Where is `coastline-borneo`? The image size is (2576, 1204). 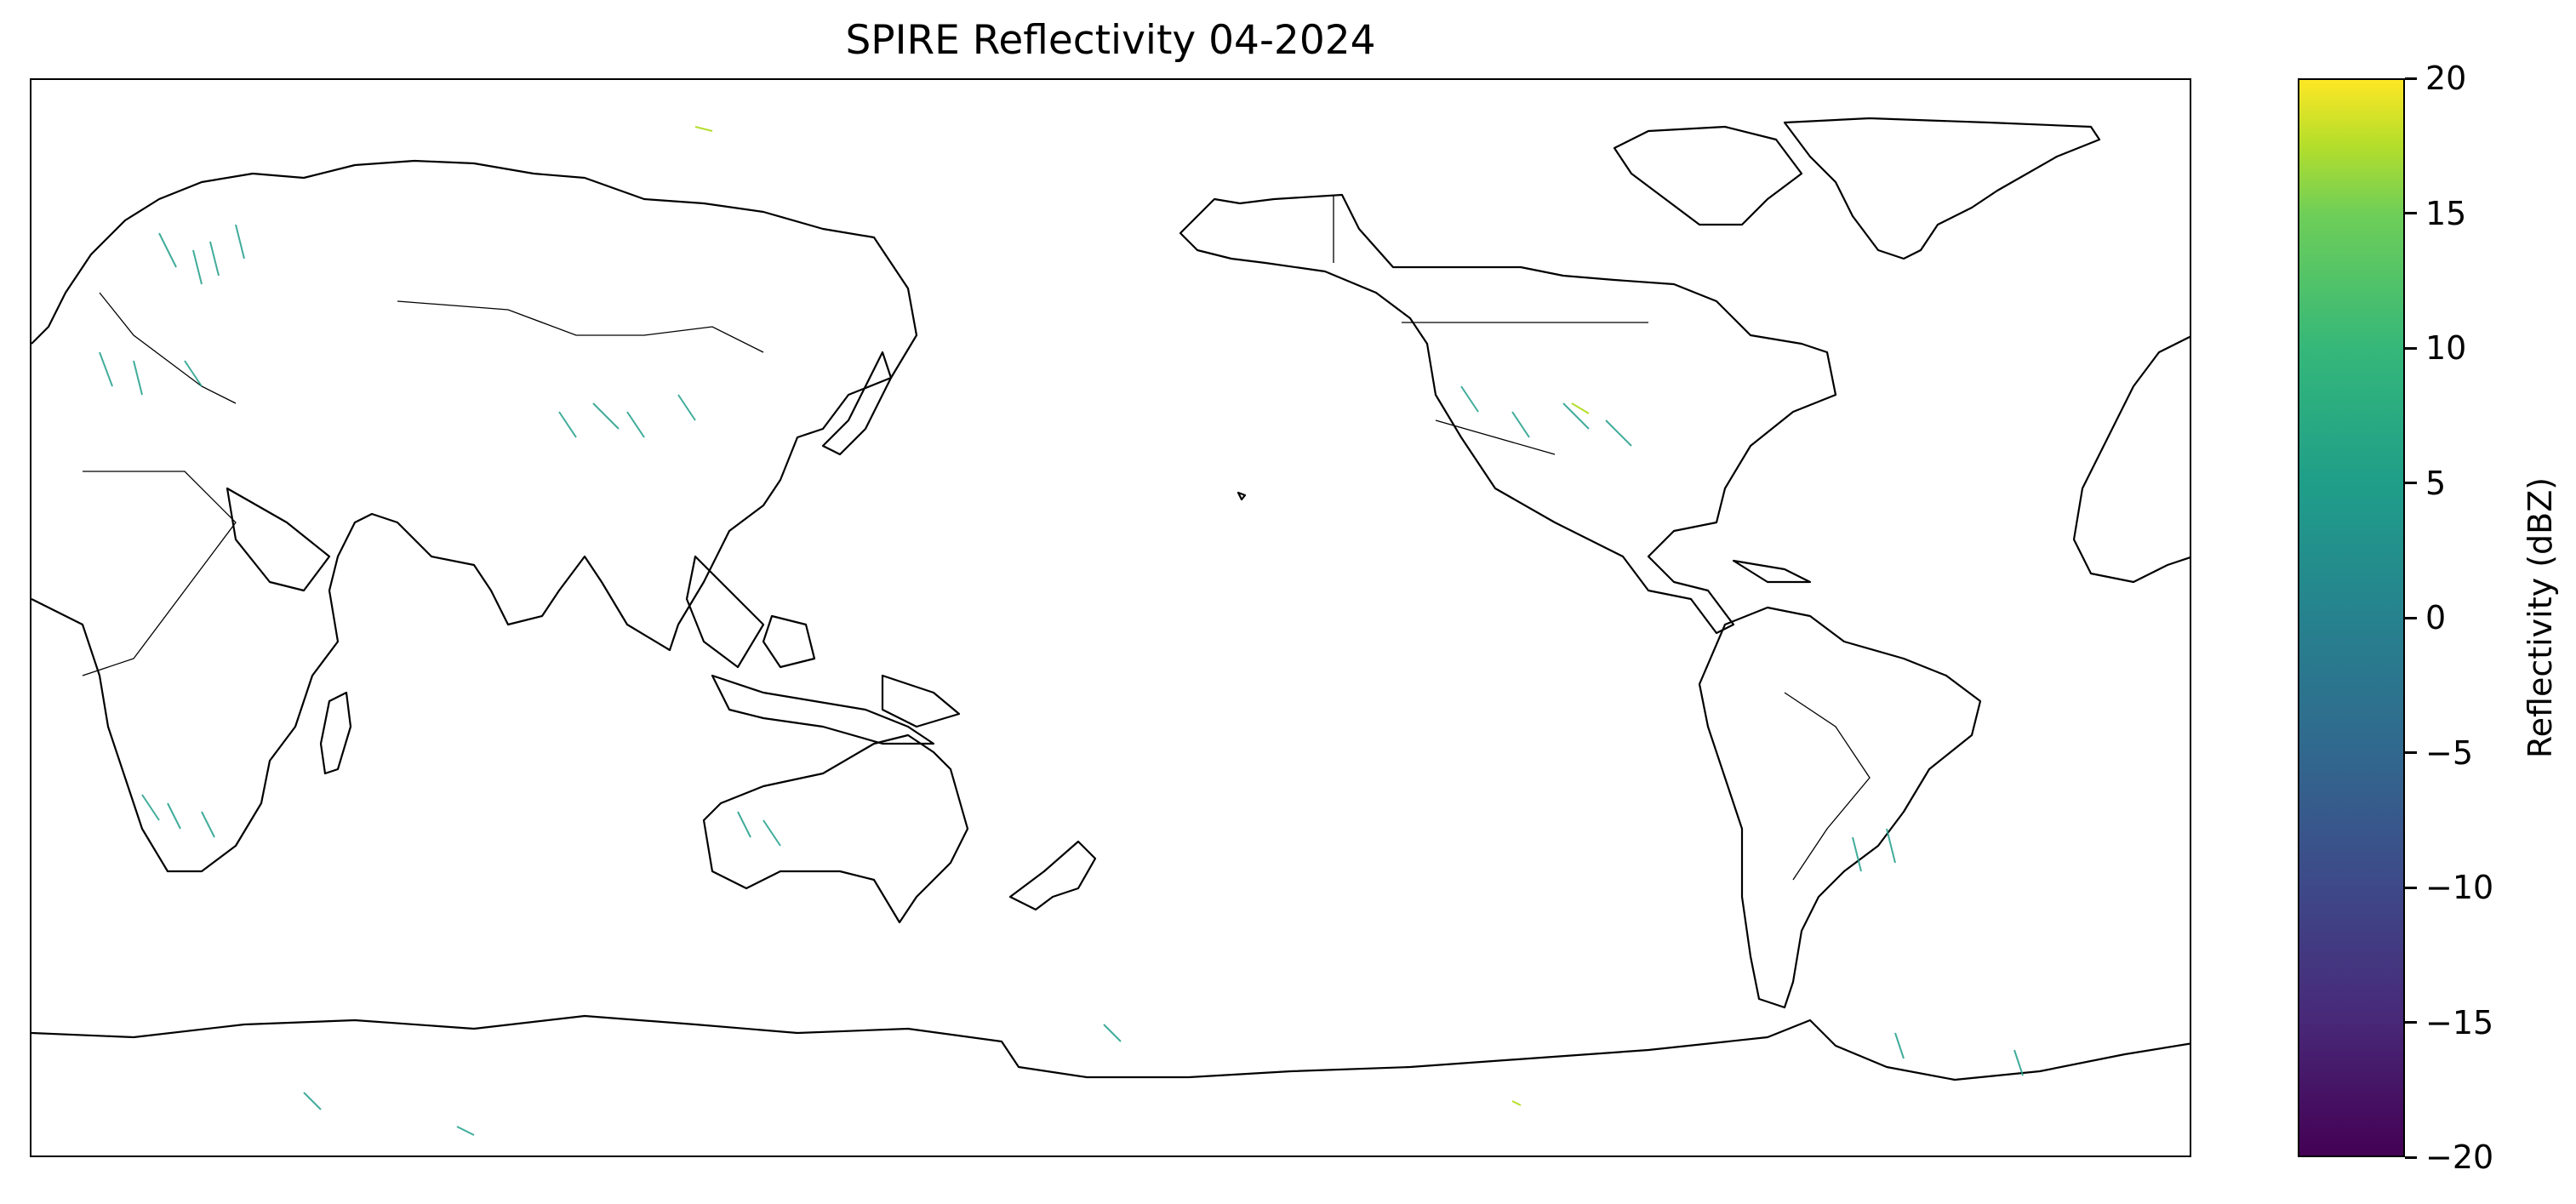
coastline-borneo is located at coordinates (789, 641).